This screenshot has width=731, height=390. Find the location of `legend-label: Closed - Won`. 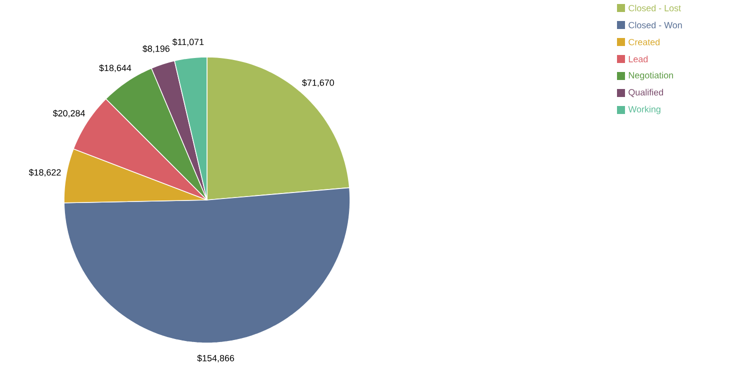

legend-label: Closed - Won is located at coordinates (655, 25).